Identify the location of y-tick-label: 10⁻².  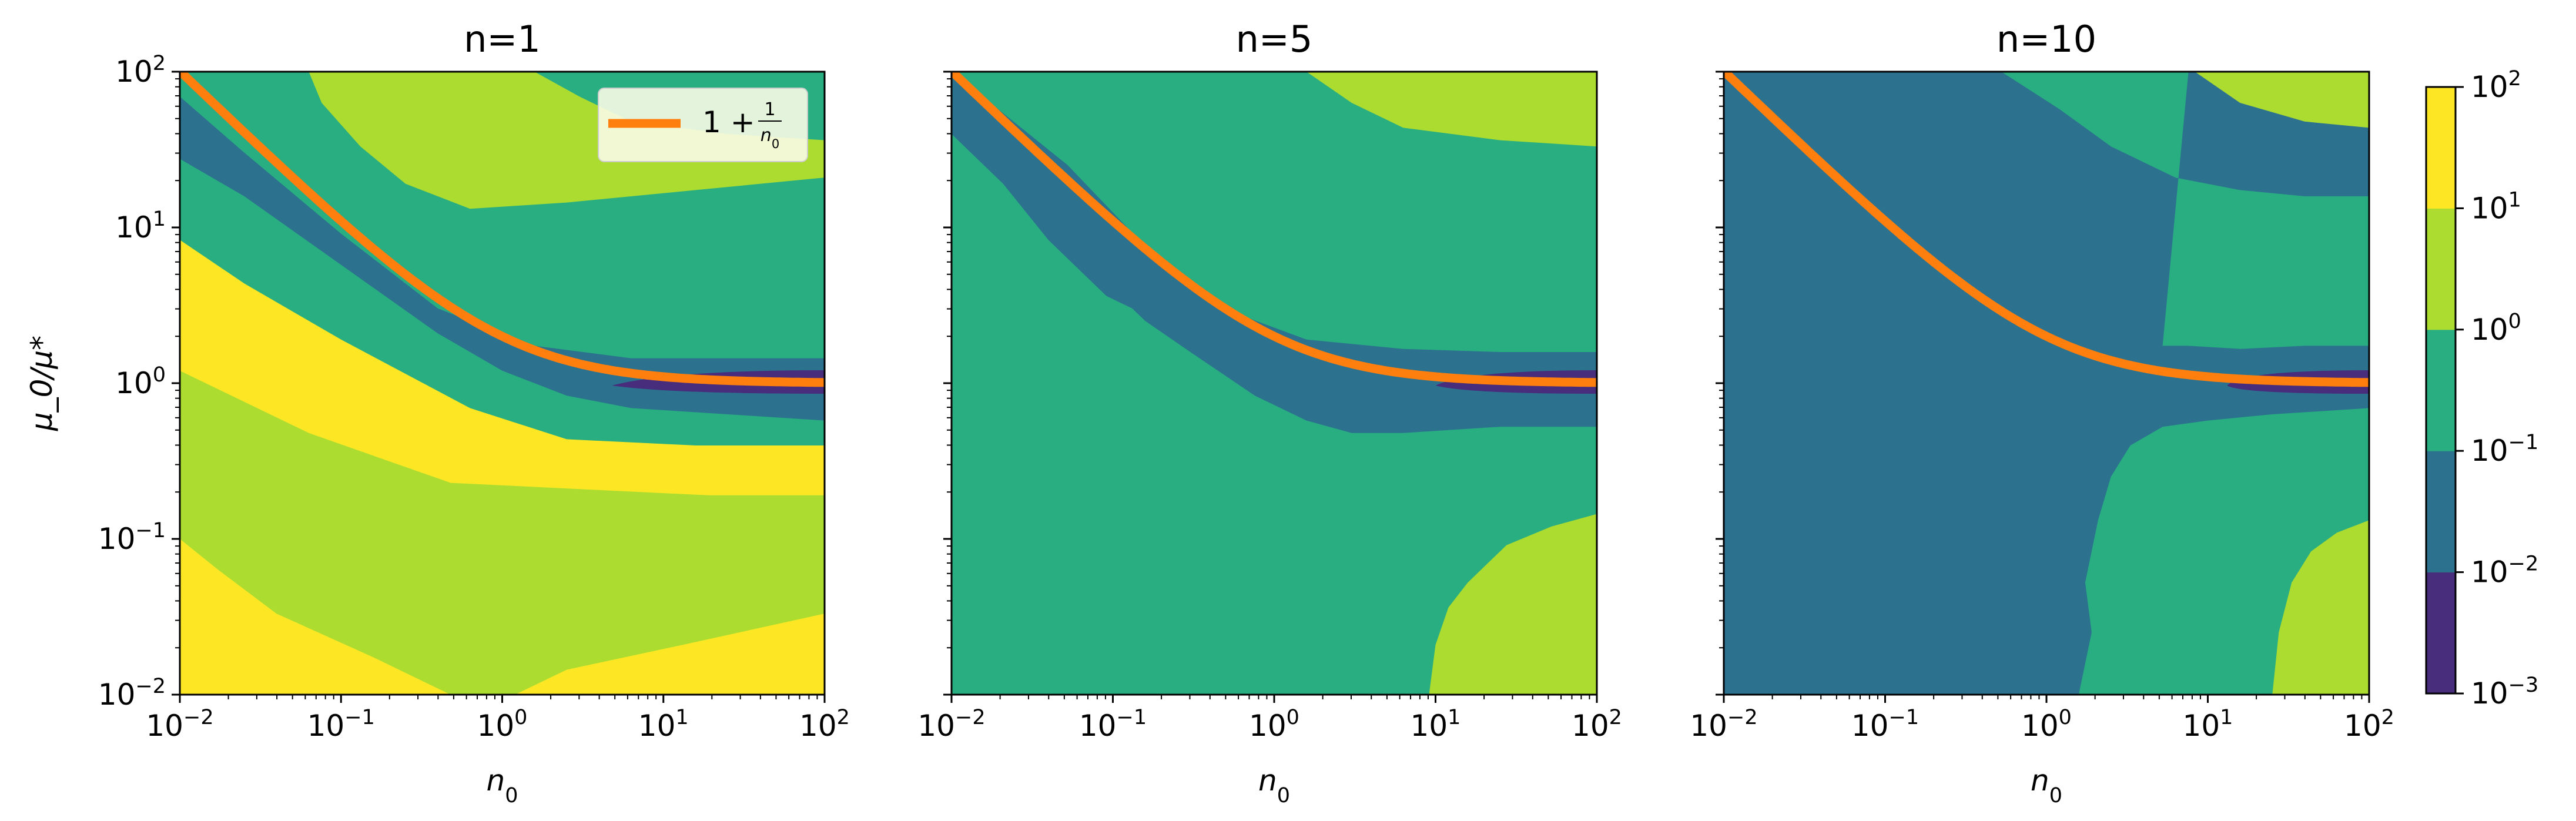
(132, 693).